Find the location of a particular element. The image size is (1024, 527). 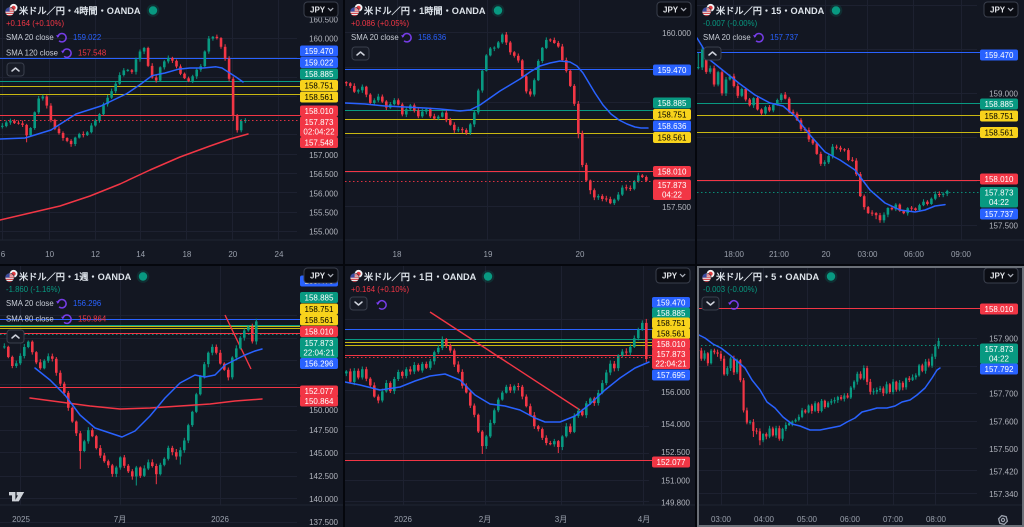

svg-text: 156.296 is located at coordinates (87, 303).